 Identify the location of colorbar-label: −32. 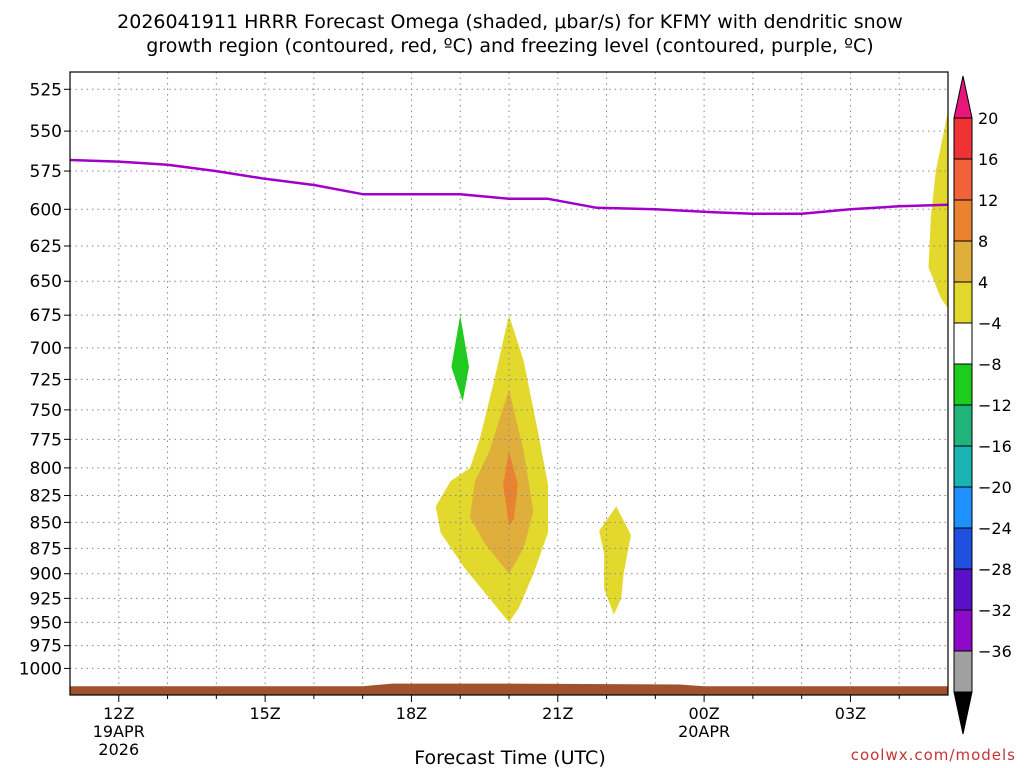
(995, 610).